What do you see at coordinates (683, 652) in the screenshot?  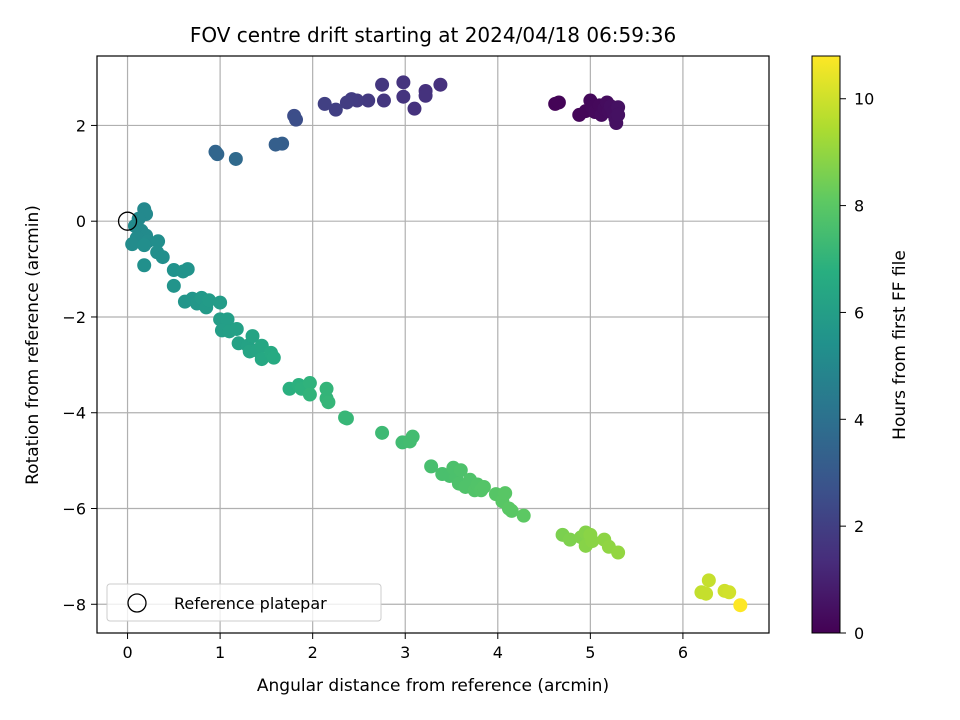 I see `x-tick-label: 6` at bounding box center [683, 652].